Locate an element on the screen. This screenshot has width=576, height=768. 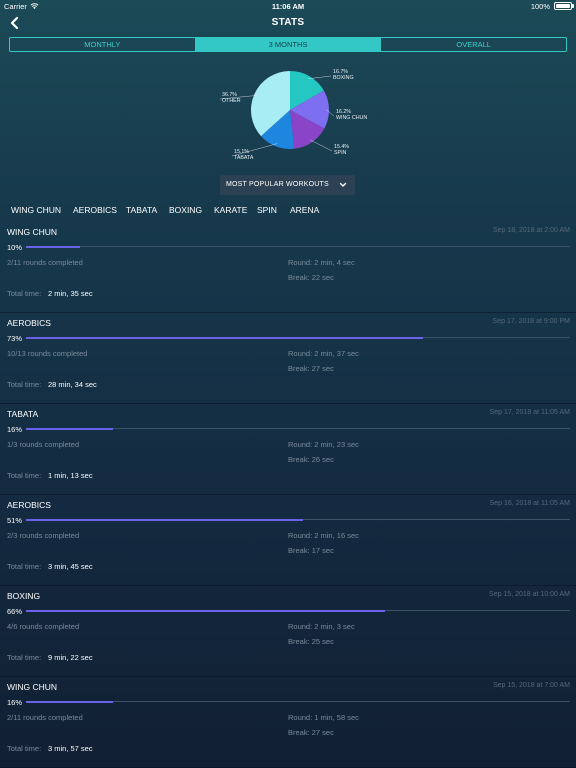
back-chevron-icon is located at coordinates (15, 23).